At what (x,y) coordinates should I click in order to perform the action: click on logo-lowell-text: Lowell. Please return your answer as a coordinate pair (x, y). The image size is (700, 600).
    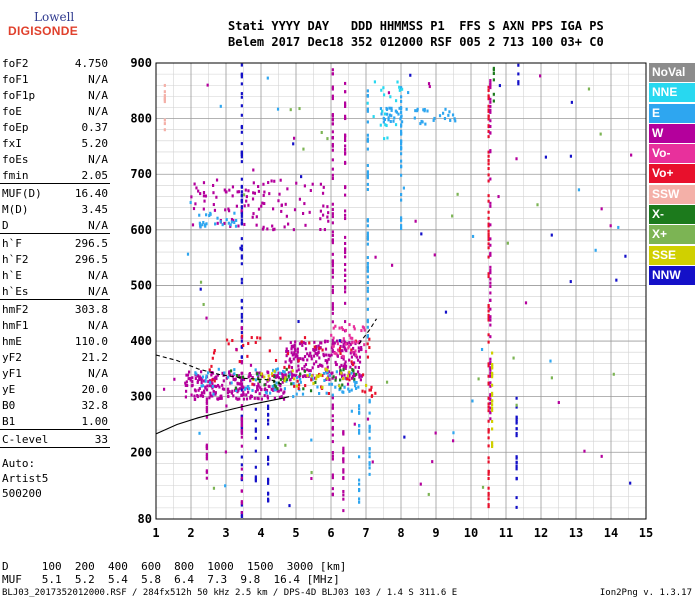
    Looking at the image, I should click on (54, 17).